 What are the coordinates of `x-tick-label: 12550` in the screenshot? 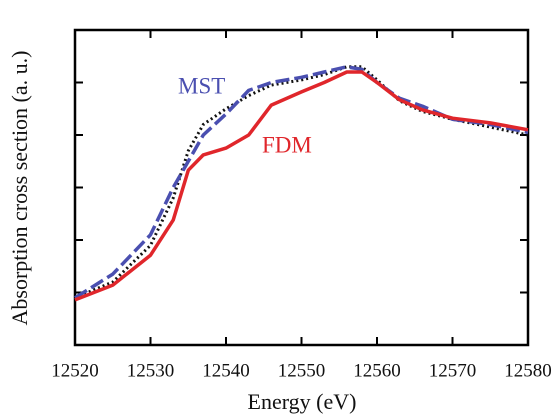 It's located at (302, 370).